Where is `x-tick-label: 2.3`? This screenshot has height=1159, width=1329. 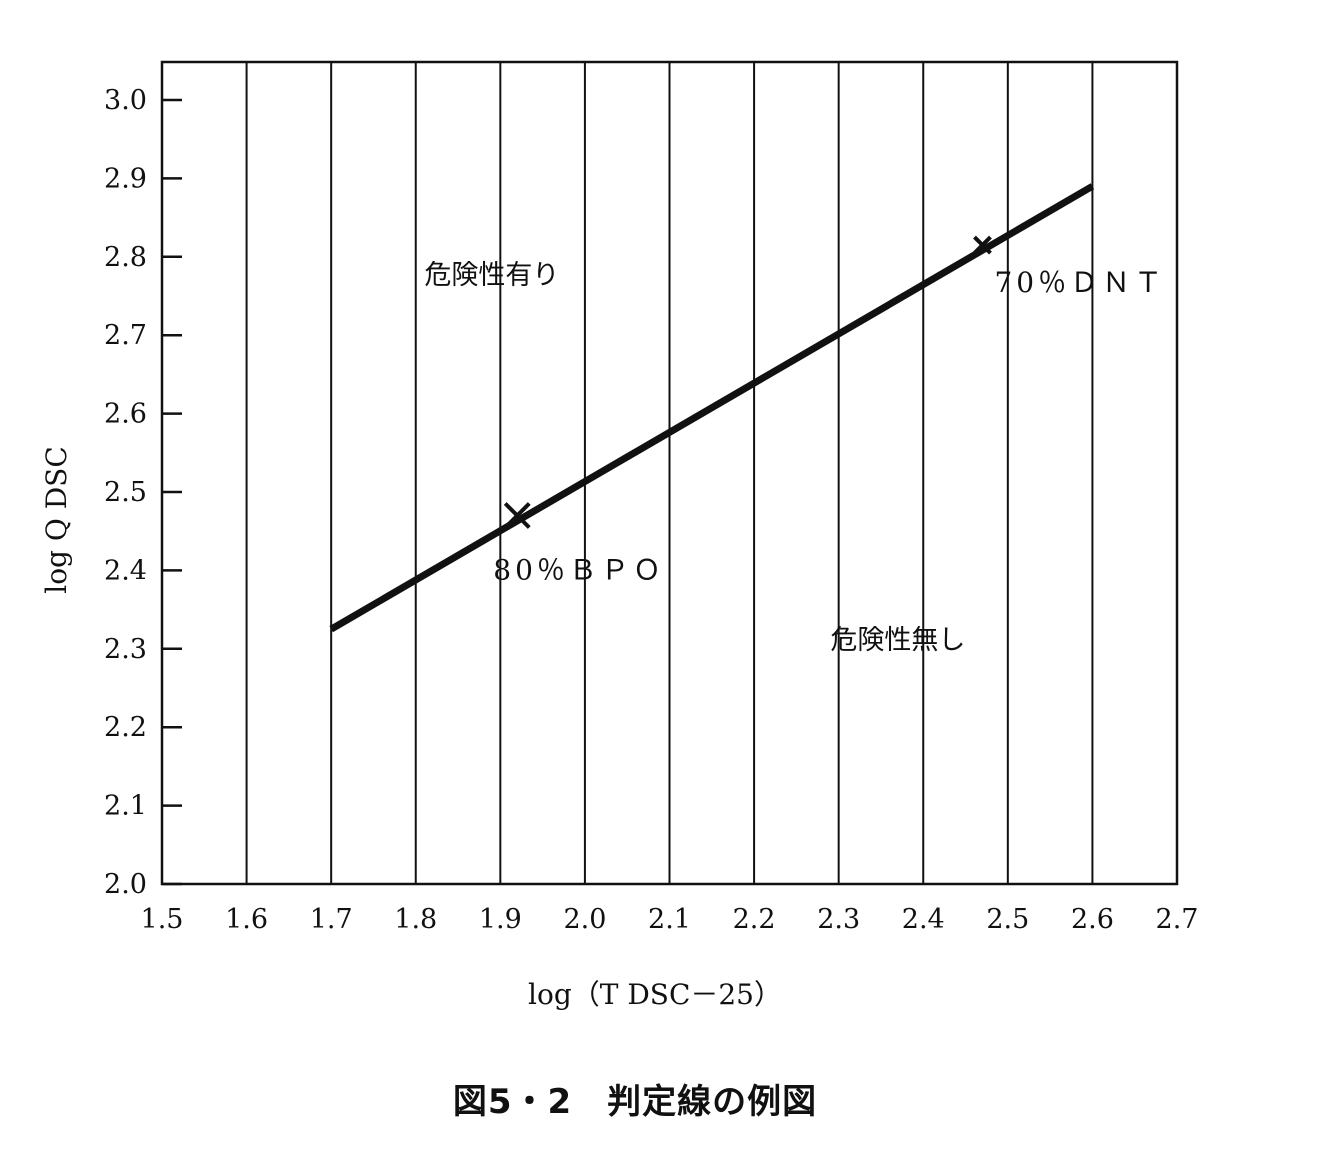 x-tick-label: 2.3 is located at coordinates (838, 919).